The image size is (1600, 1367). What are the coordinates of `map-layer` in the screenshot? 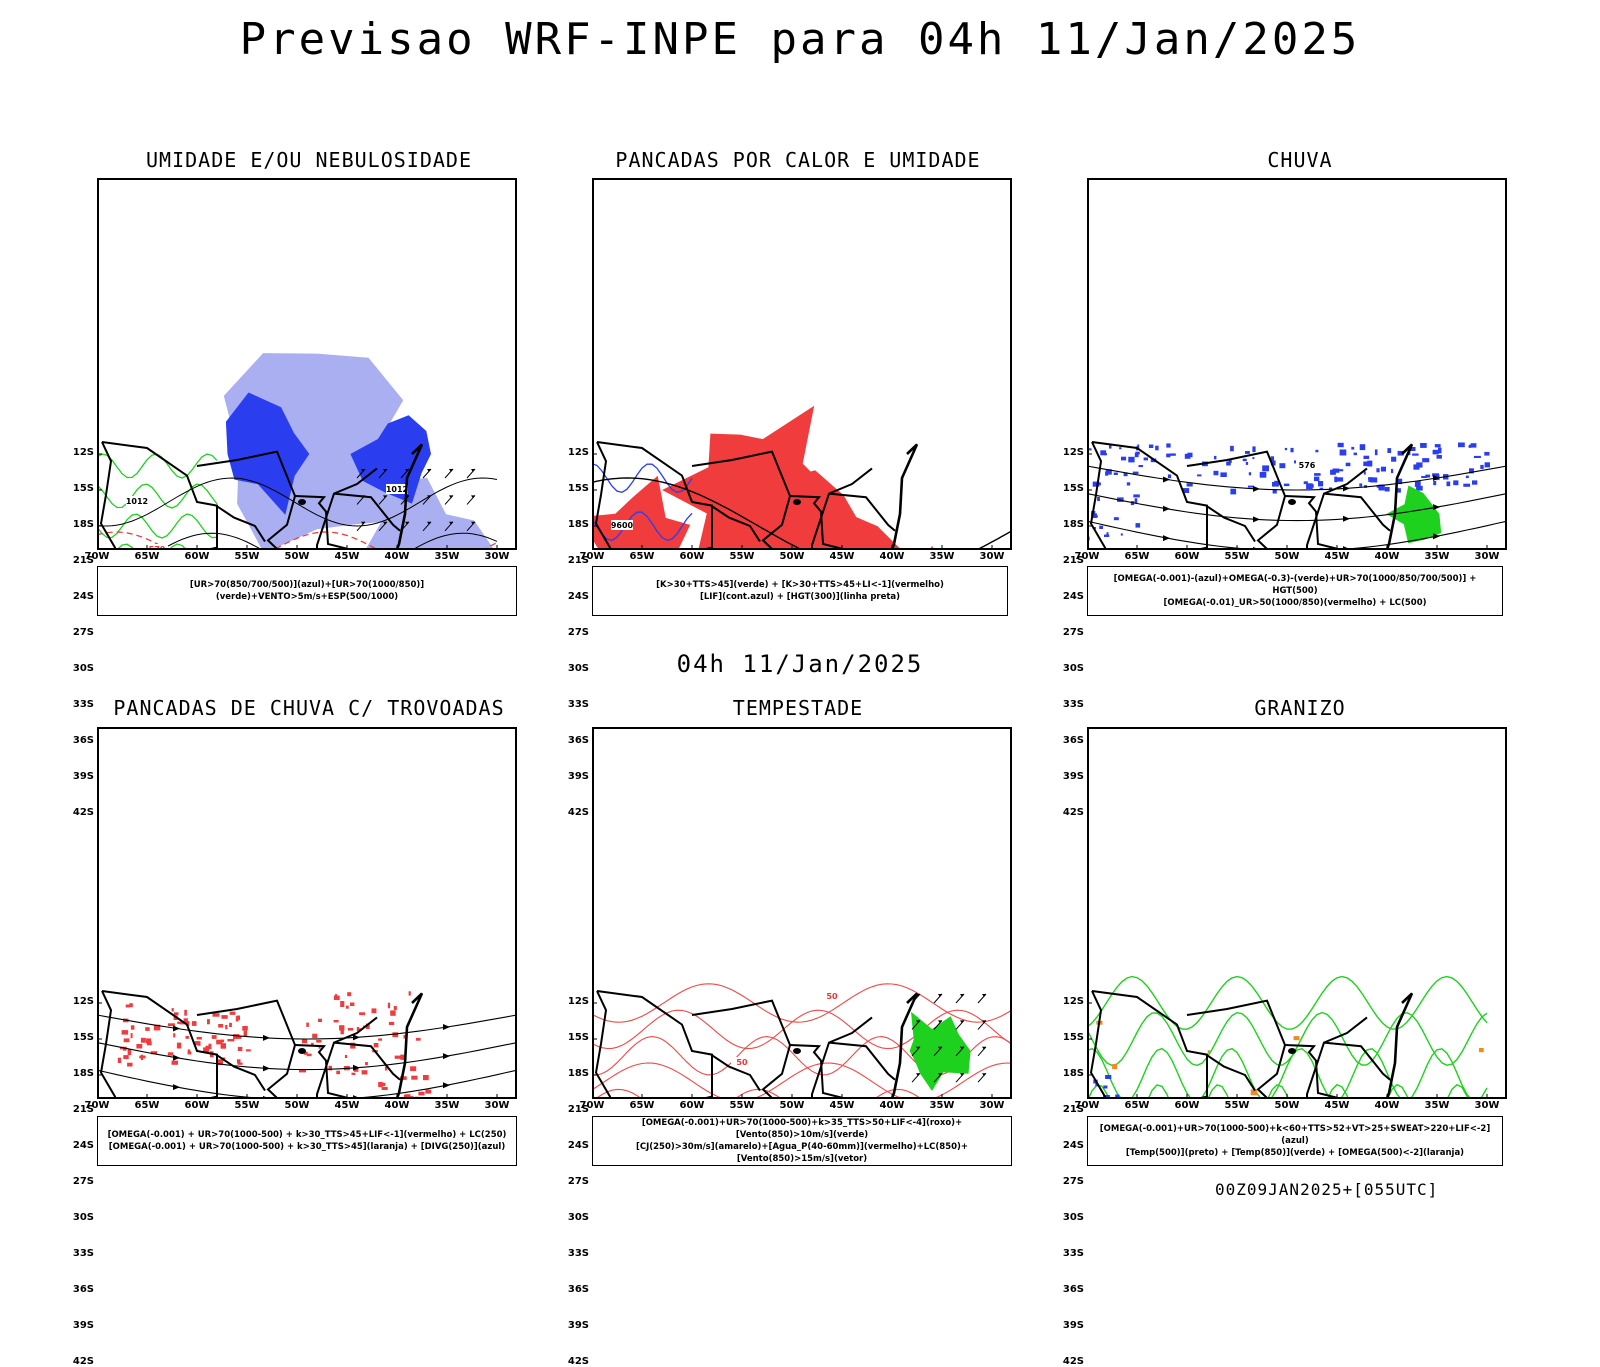 It's located at (307, 913).